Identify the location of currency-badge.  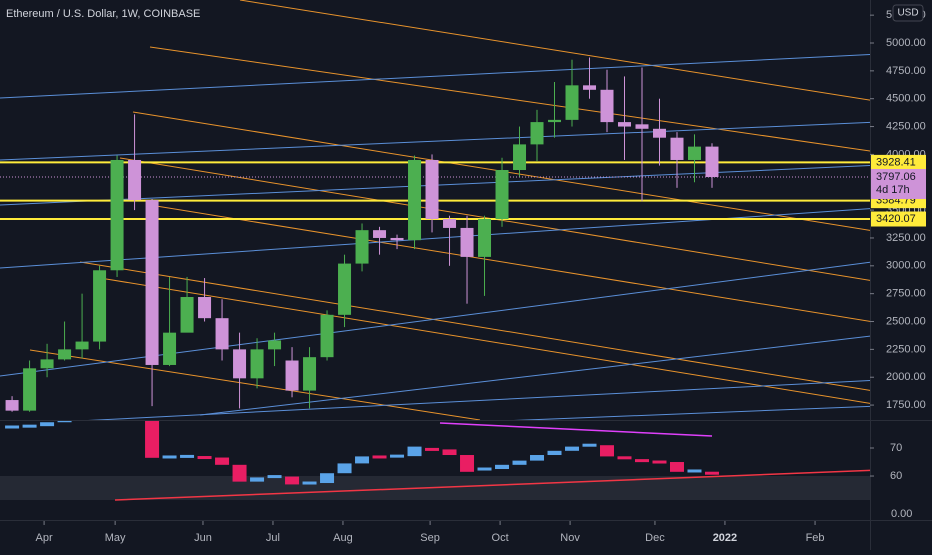
(908, 13).